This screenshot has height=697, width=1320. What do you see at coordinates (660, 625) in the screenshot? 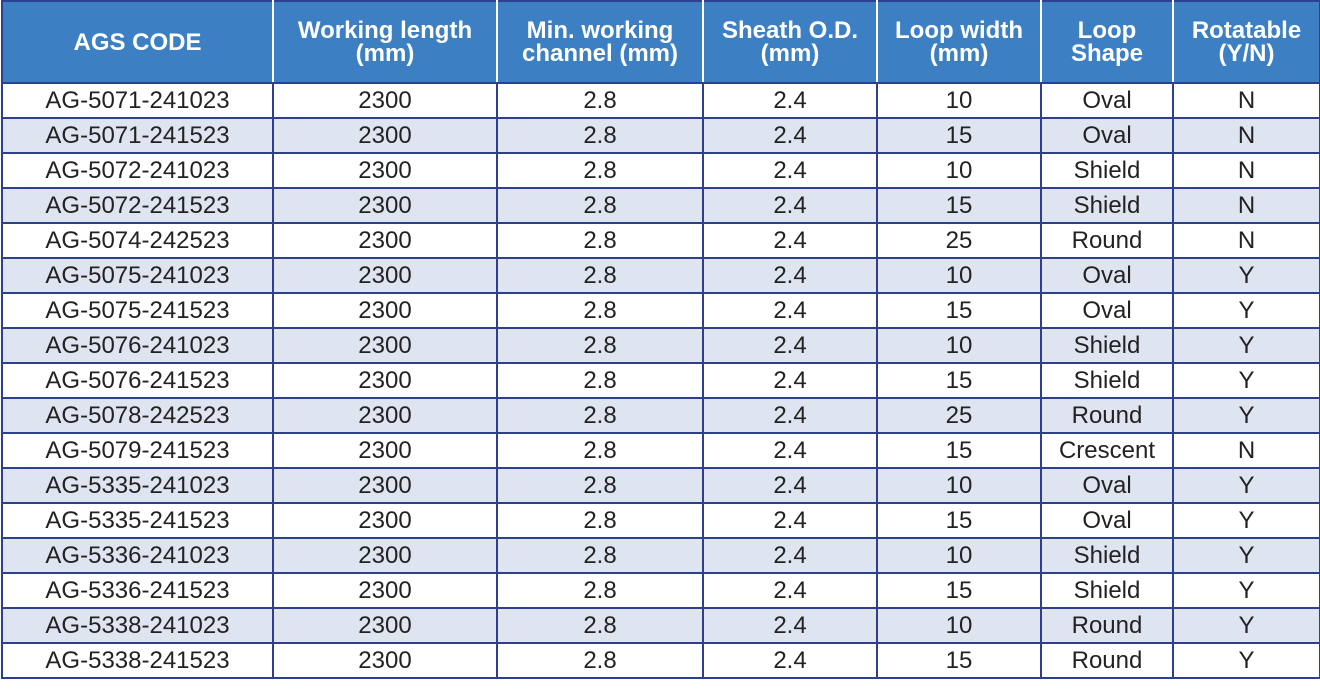
I see `table-row: AG-5338-241023 2300 2.8 2.4 10 Round Y` at bounding box center [660, 625].